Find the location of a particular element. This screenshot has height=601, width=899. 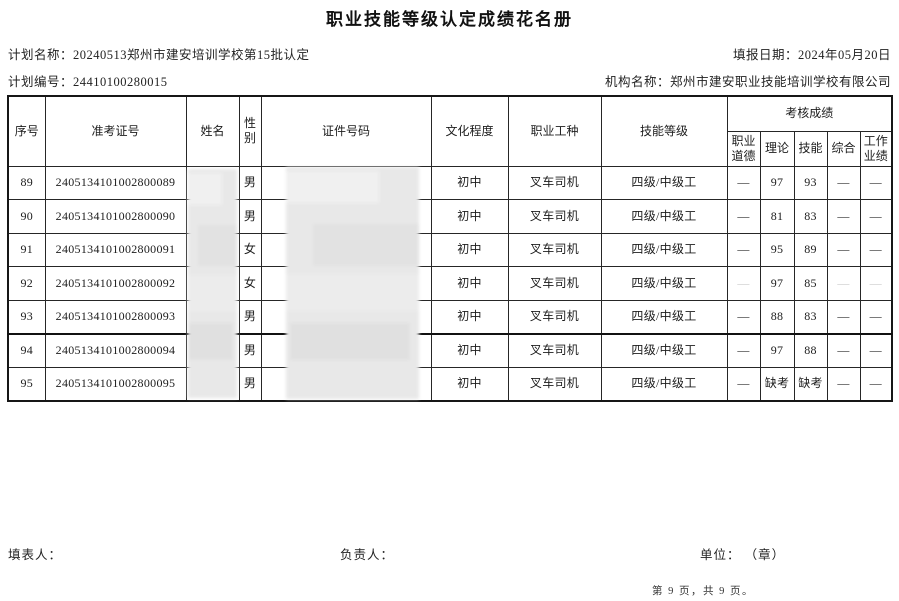

plan-number: 计划编号：24410100280015 is located at coordinates (88, 80).